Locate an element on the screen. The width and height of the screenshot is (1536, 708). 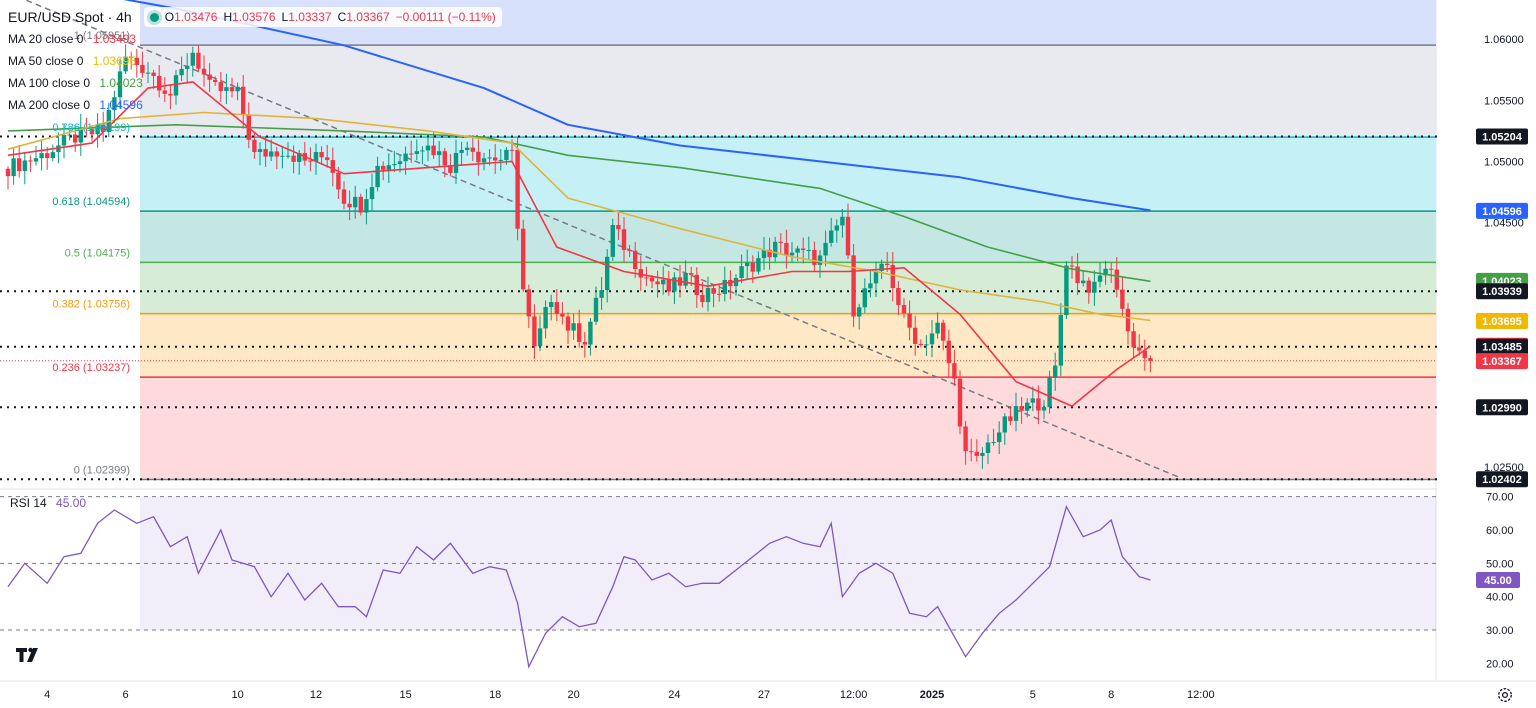
ma100-legend: MA 100 close 0 1.04023 is located at coordinates (255, 83).